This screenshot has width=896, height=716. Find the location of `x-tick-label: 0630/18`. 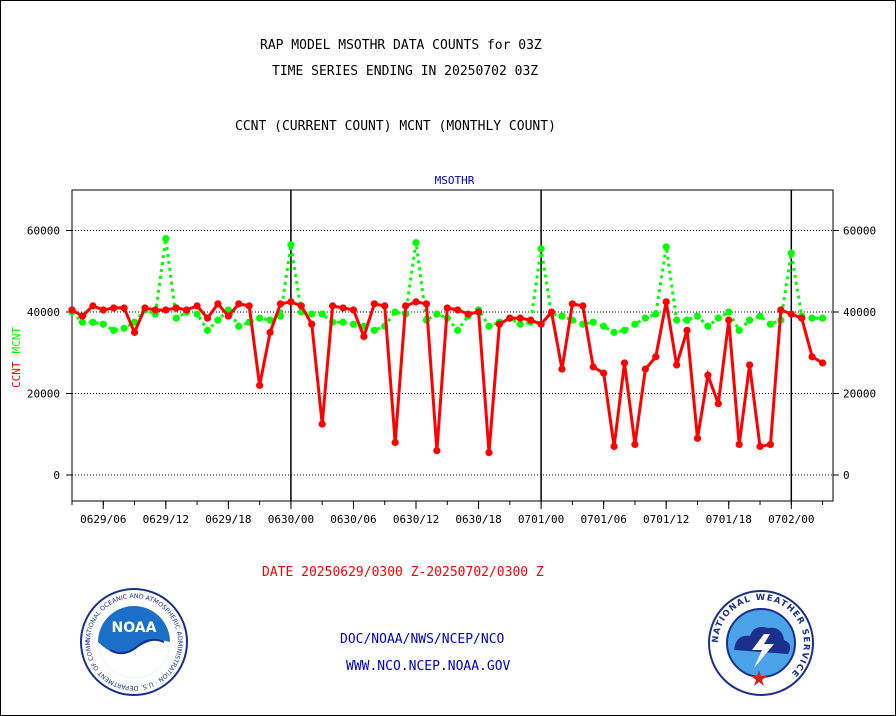

x-tick-label: 0630/18 is located at coordinates (478, 519).